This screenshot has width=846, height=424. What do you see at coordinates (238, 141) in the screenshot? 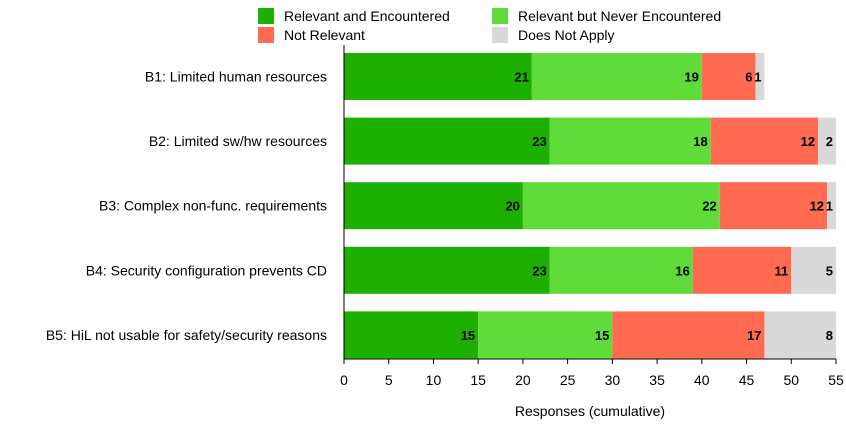
I see `category-label-2: B2: Limited sw/hw resources` at bounding box center [238, 141].